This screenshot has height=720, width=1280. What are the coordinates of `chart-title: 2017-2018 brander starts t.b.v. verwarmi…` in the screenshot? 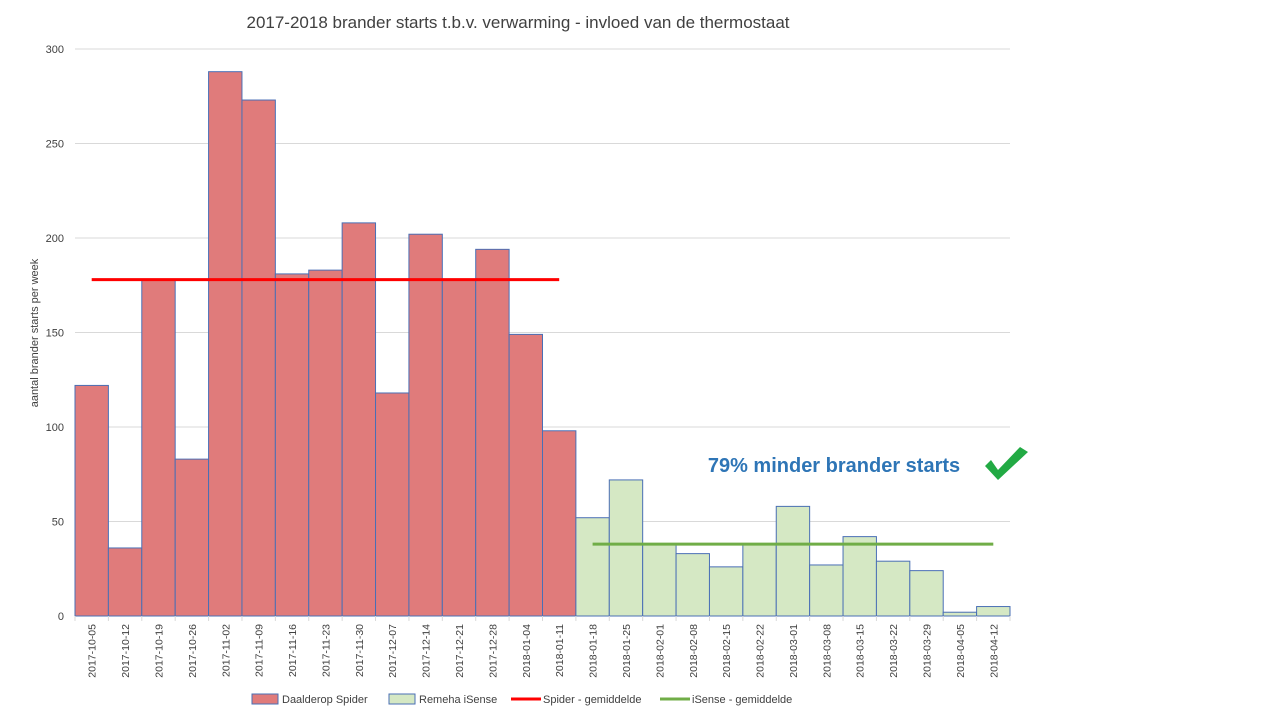 It's located at (517, 22).